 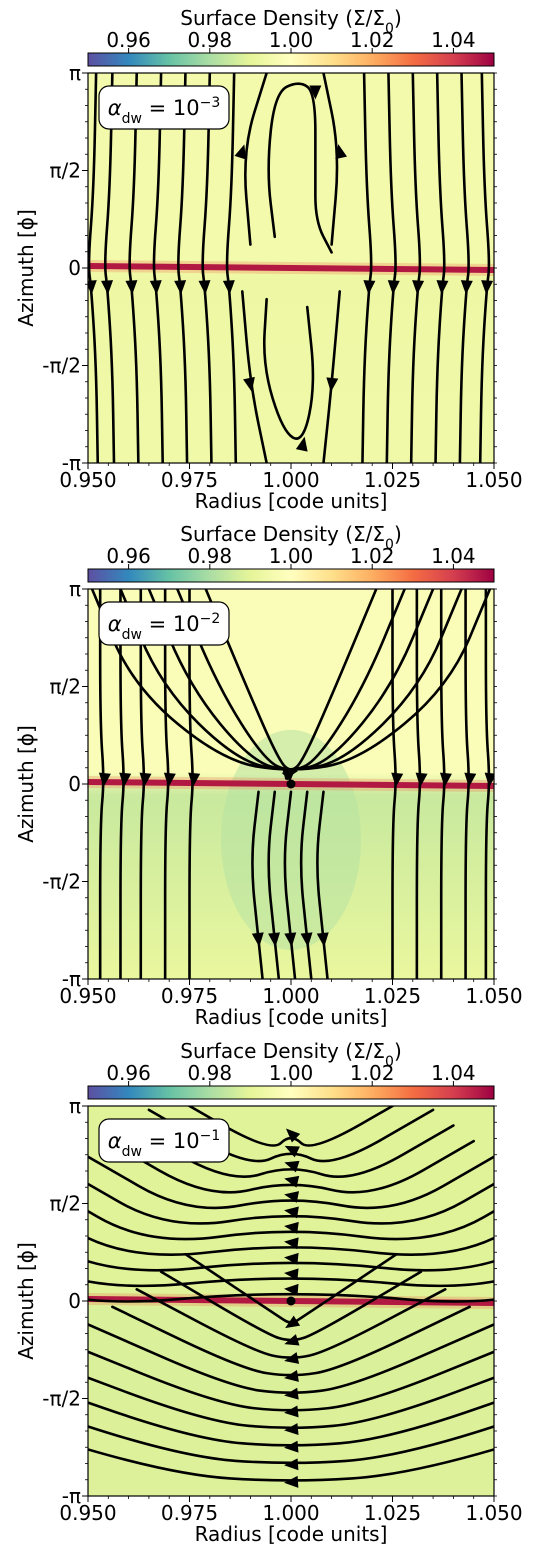 I want to click on planet-wake, so click(x=291, y=268).